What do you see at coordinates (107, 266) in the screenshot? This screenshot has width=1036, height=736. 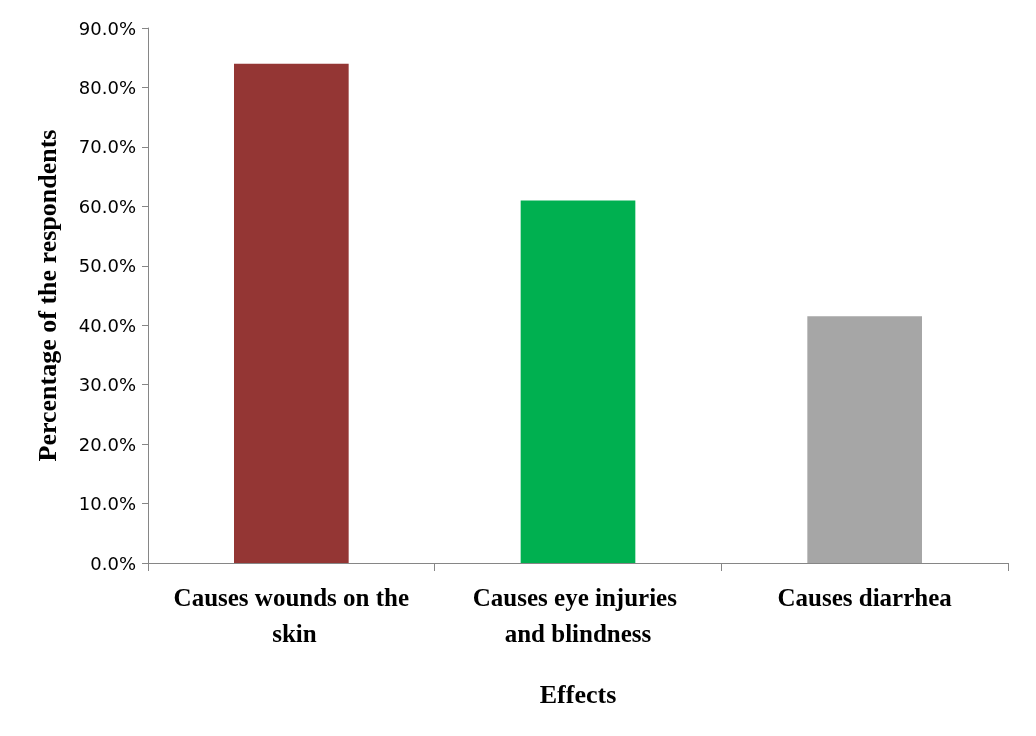 I see `y-tick-label: 50.0%` at bounding box center [107, 266].